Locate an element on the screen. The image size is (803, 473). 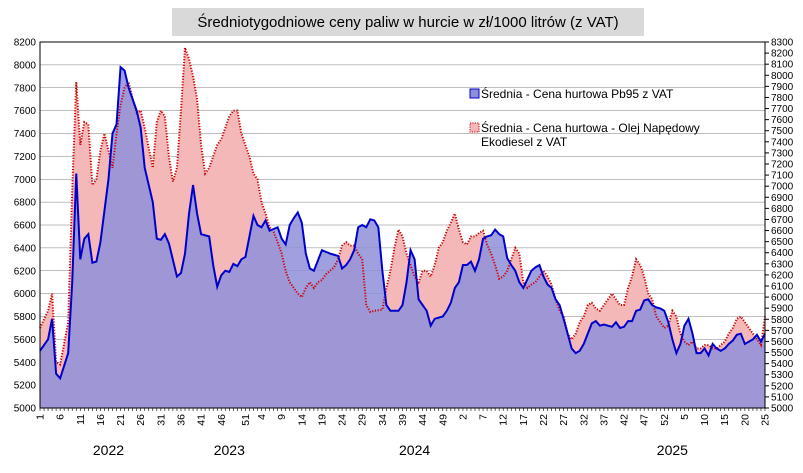
y2-tick-label: 5500 is located at coordinates (782, 353).